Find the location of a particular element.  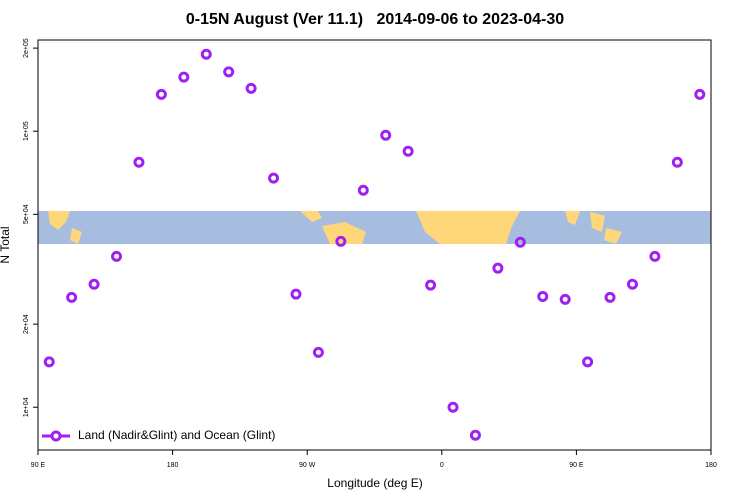

y-tick-label: 1e+04 is located at coordinates (26, 407).